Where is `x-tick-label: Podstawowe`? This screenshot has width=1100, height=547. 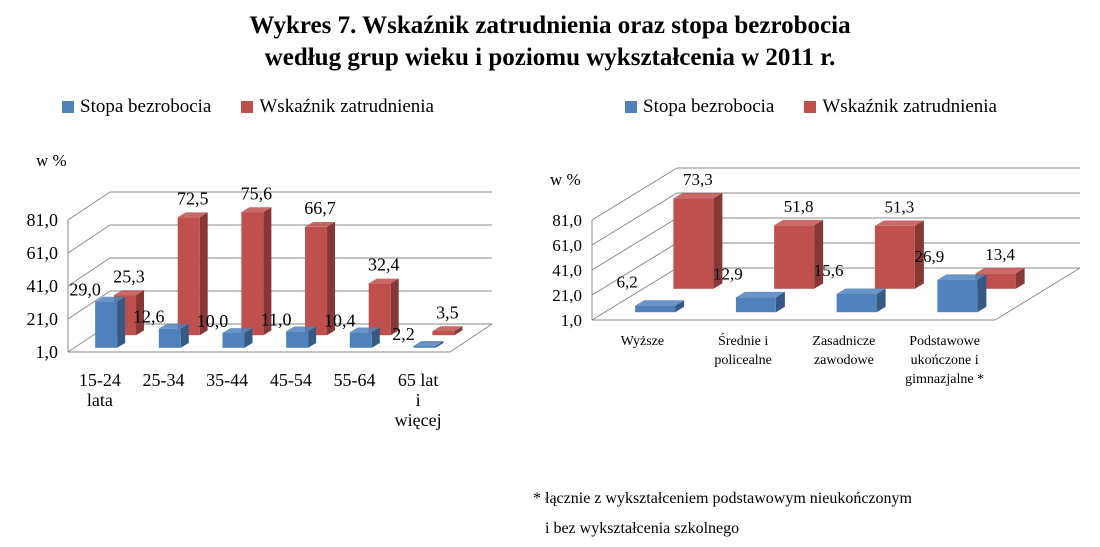 x-tick-label: Podstawowe is located at coordinates (944, 341).